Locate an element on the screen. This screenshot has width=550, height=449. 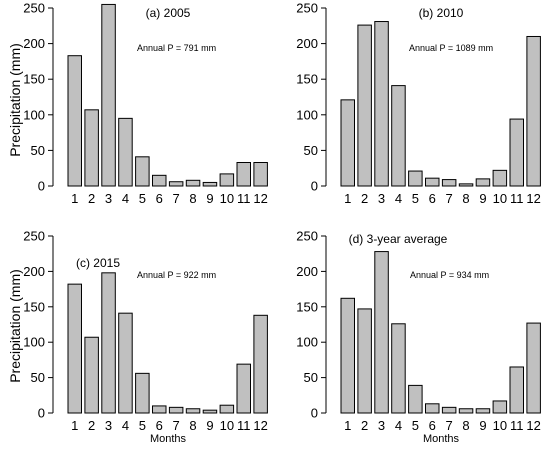
x-tick-label: 3 is located at coordinates (381, 425).